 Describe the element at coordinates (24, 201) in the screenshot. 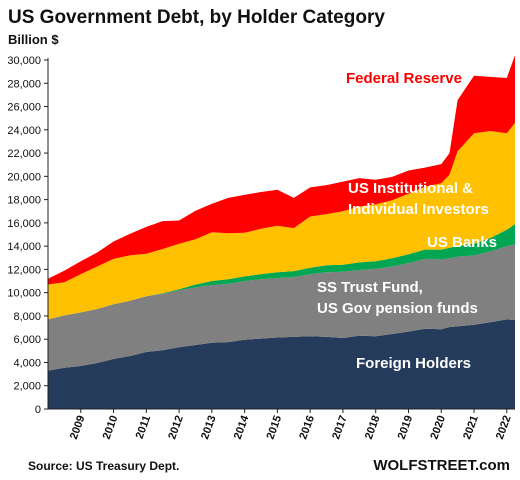

I see `y-tick-label: 18,000` at that location.